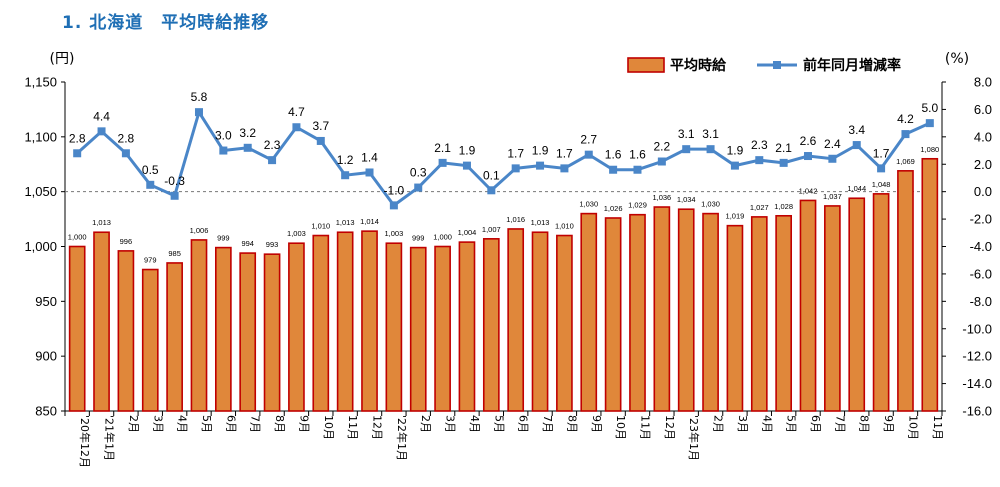  I want to click on bar-value-label: 1,007, so click(491, 229).